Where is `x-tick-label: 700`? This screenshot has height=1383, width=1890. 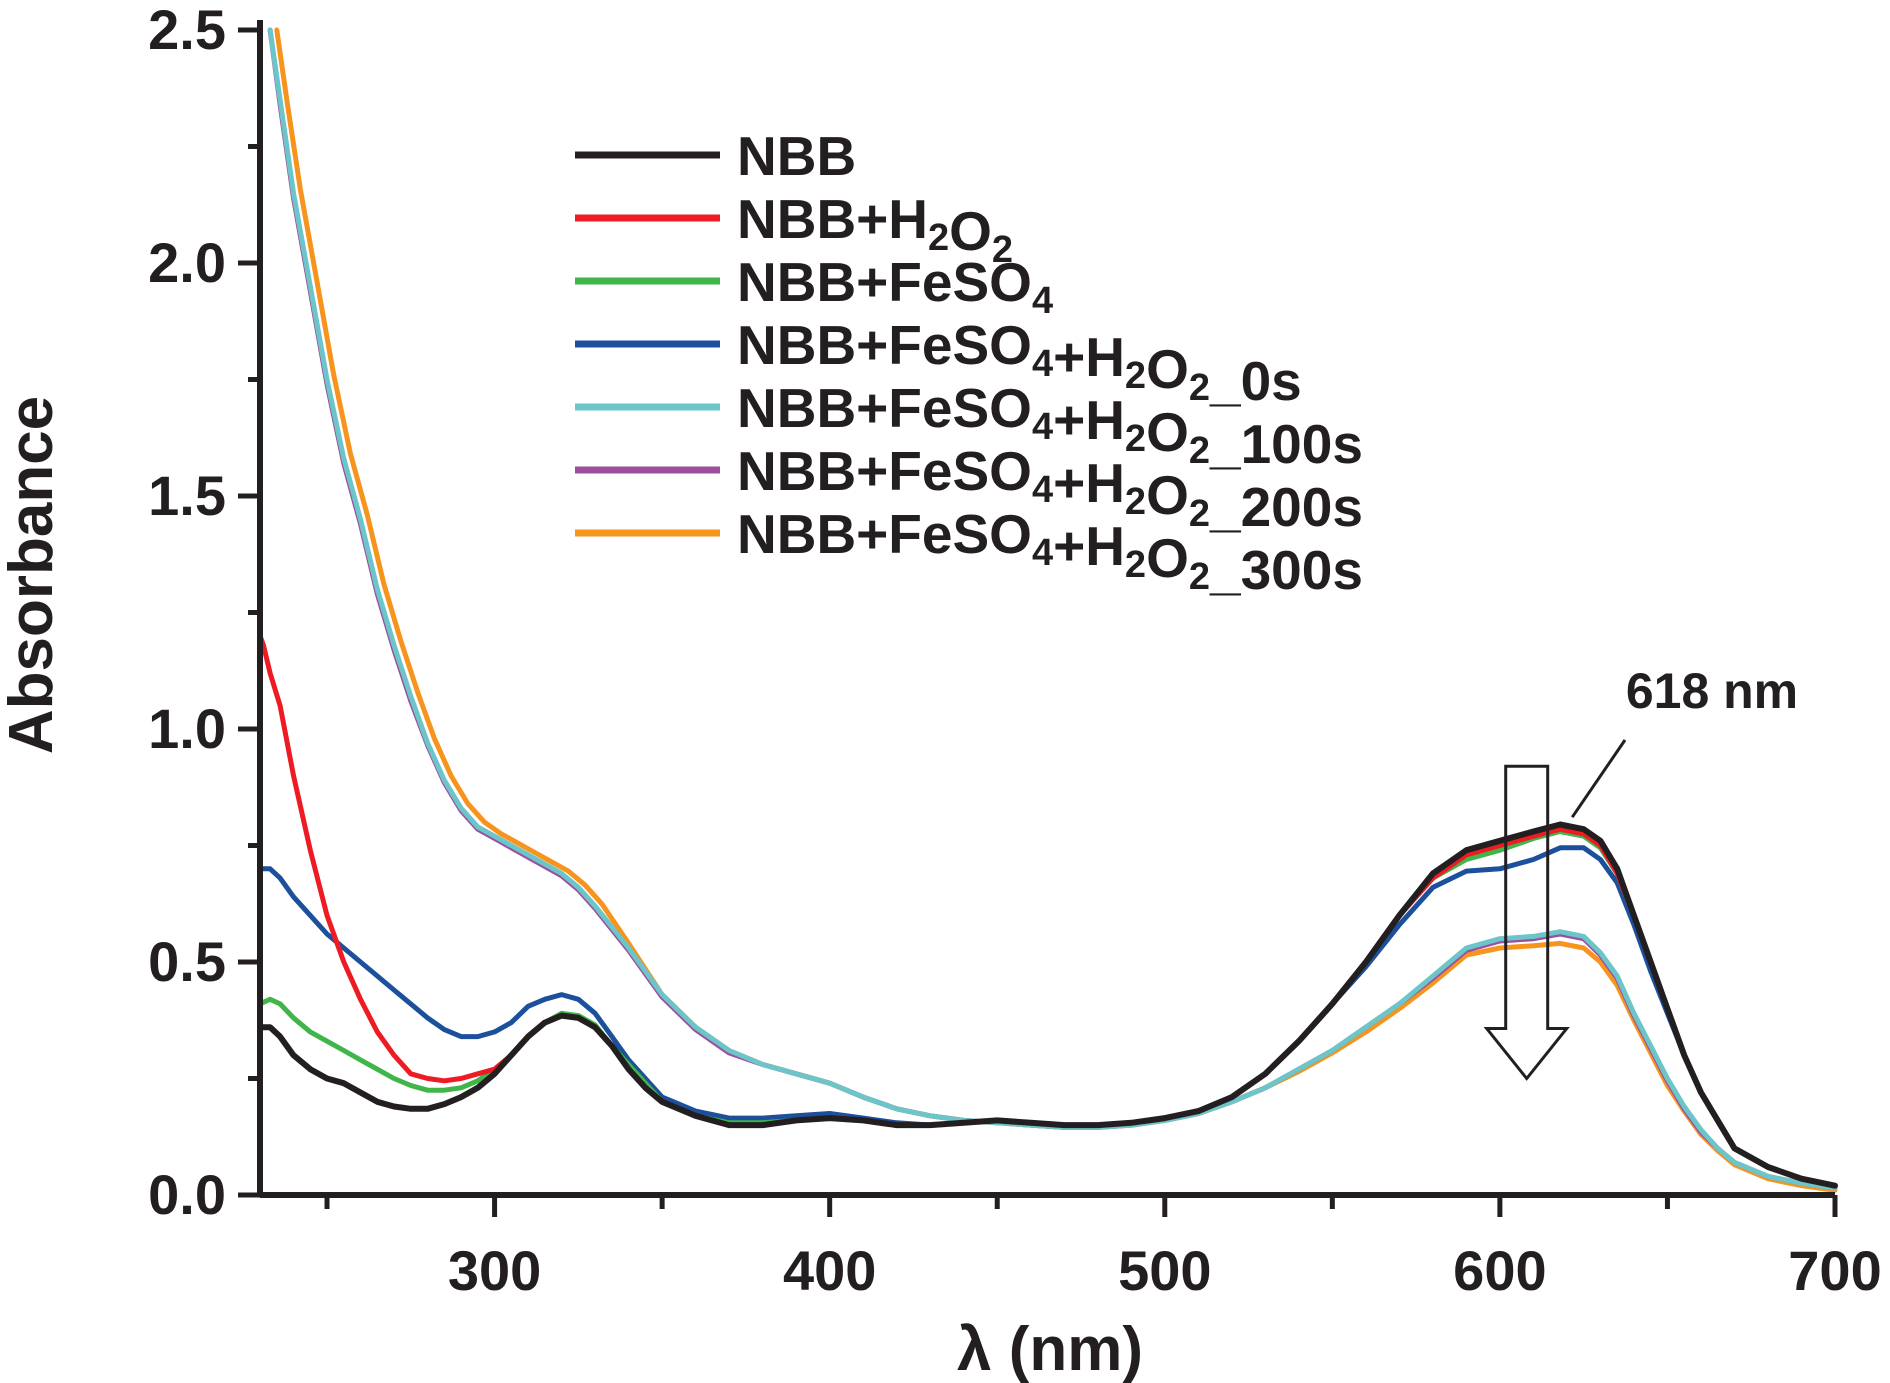 x-tick-label: 700 is located at coordinates (1834, 1270).